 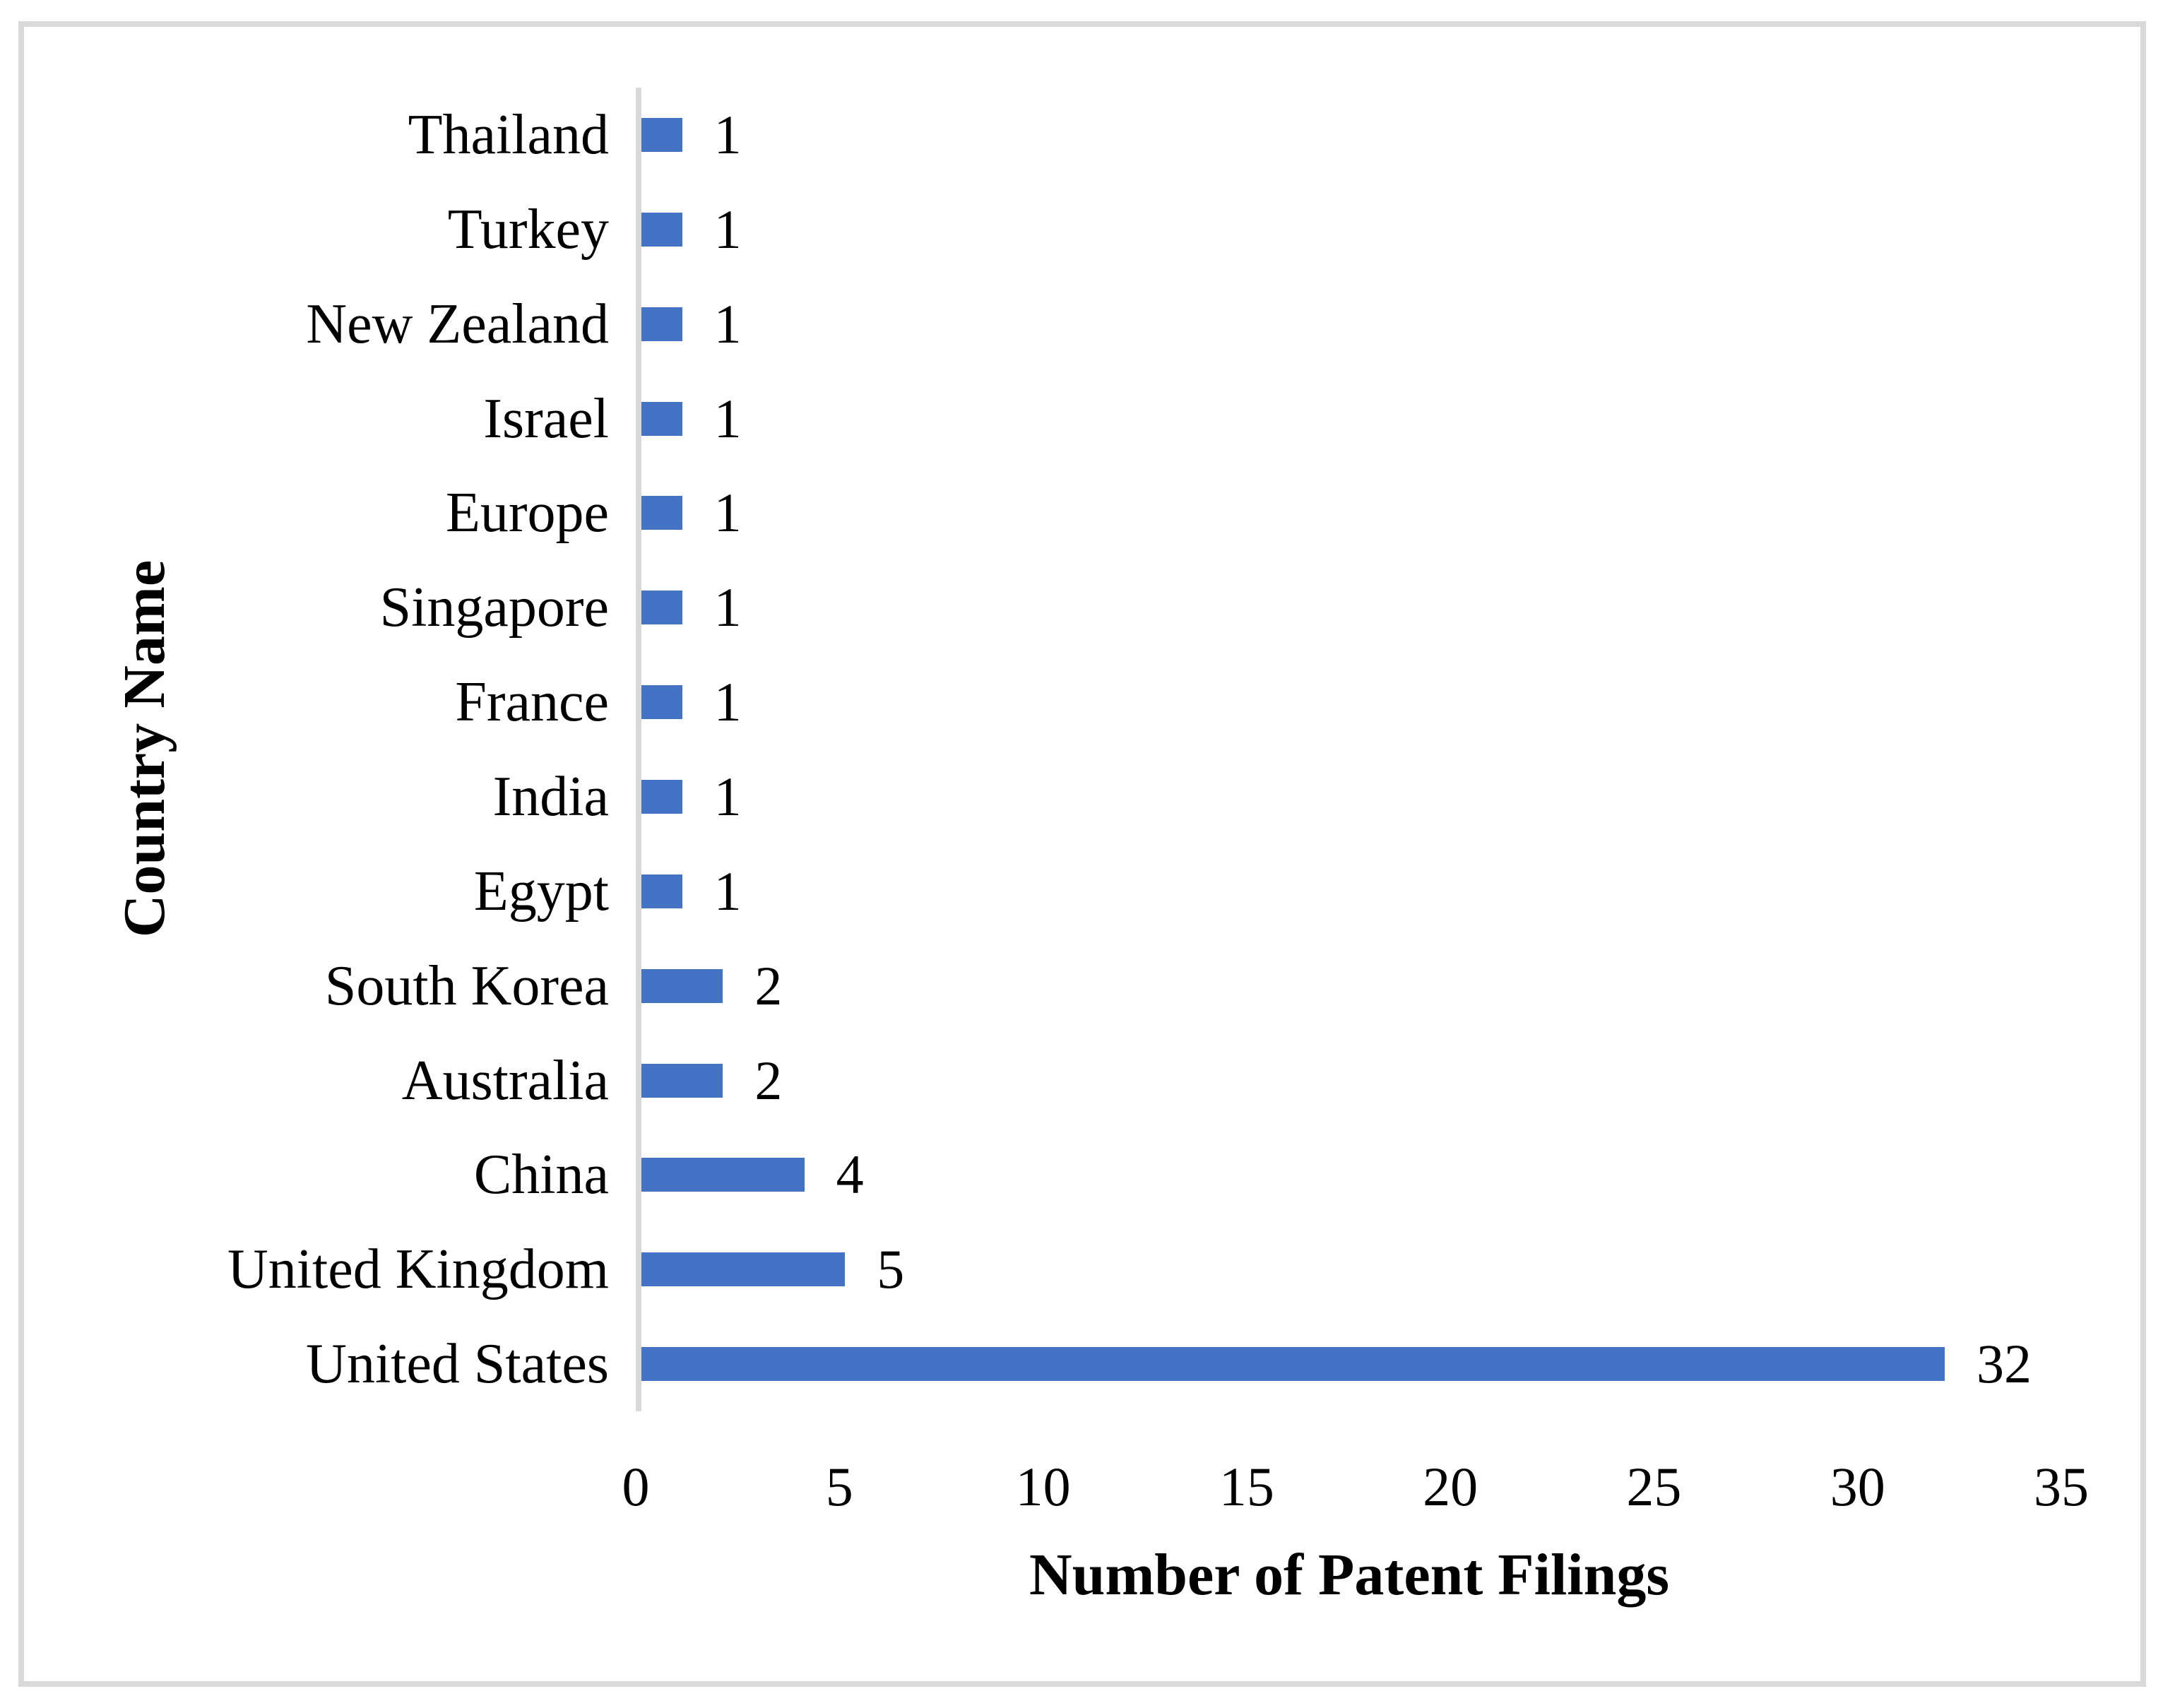 What do you see at coordinates (2004, 1364) in the screenshot?
I see `value-label: 32` at bounding box center [2004, 1364].